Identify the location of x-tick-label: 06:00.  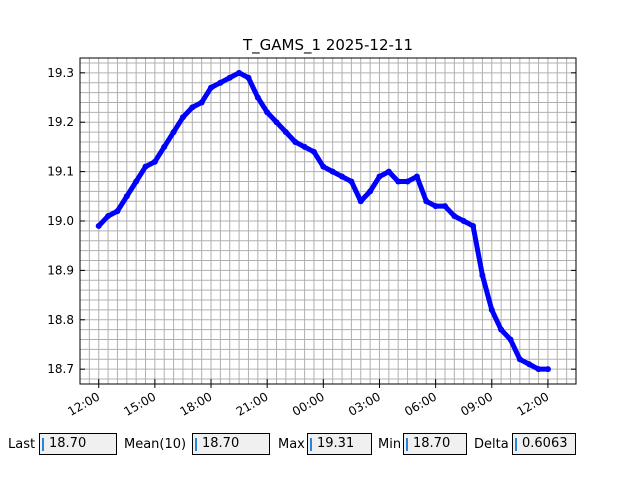
(420, 403).